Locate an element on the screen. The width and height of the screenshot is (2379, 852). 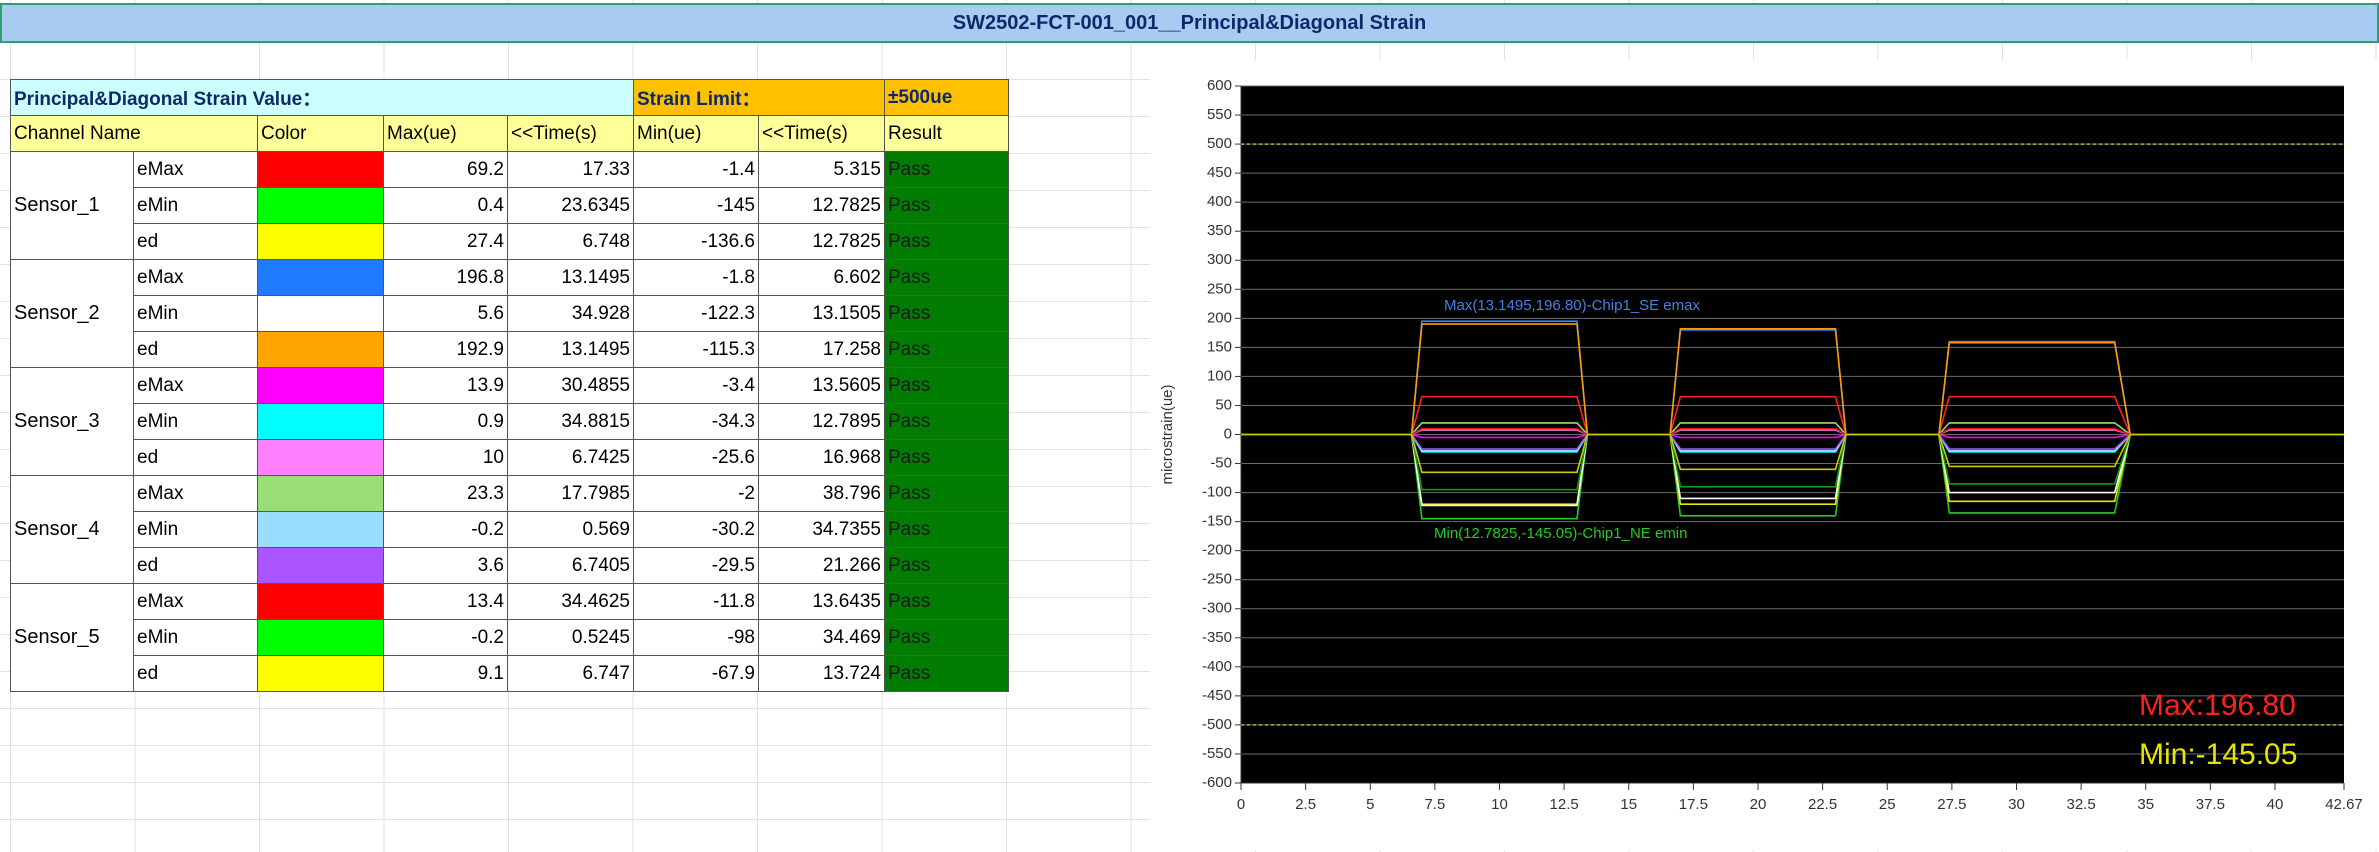
x-tick-label: 32.5 is located at coordinates (2081, 804).